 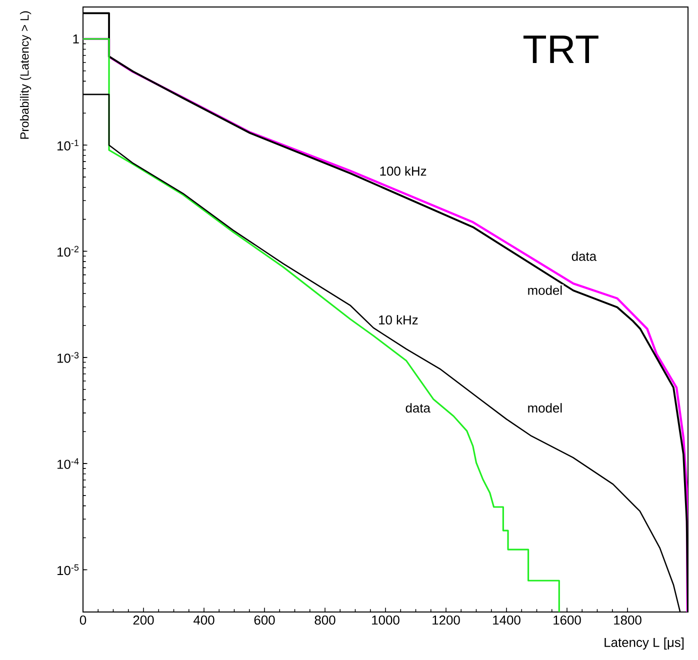 What do you see at coordinates (68, 463) in the screenshot?
I see `y-tick-label: 10$^{-4}$` at bounding box center [68, 463].